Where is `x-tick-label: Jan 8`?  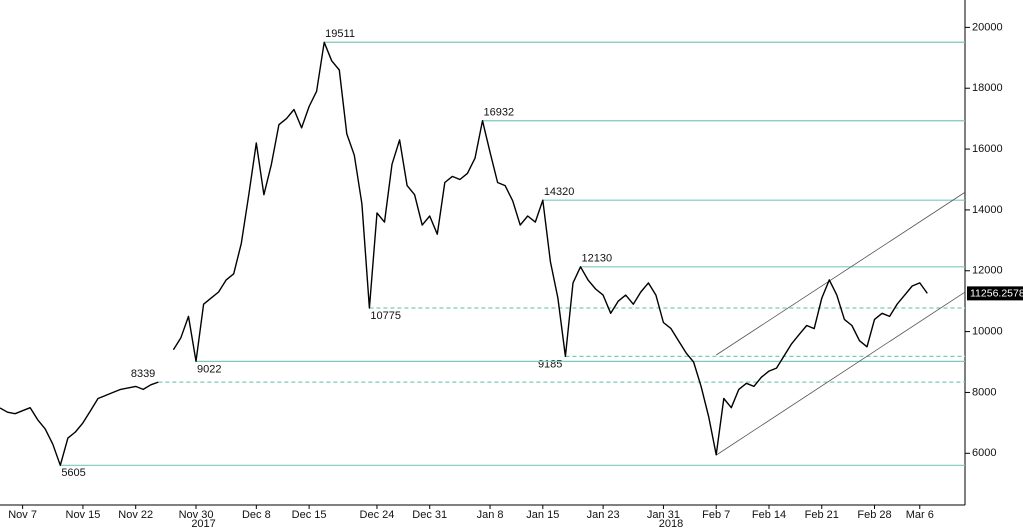
x-tick-label: Jan 8 is located at coordinates (490, 515).